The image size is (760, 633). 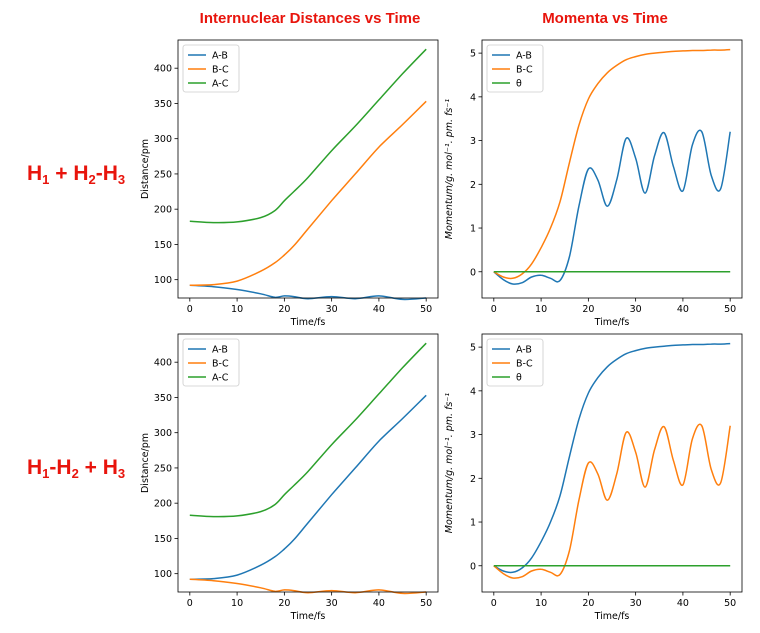 What do you see at coordinates (310, 18) in the screenshot?
I see `column-title-distances: Internuclear Distances vs Time` at bounding box center [310, 18].